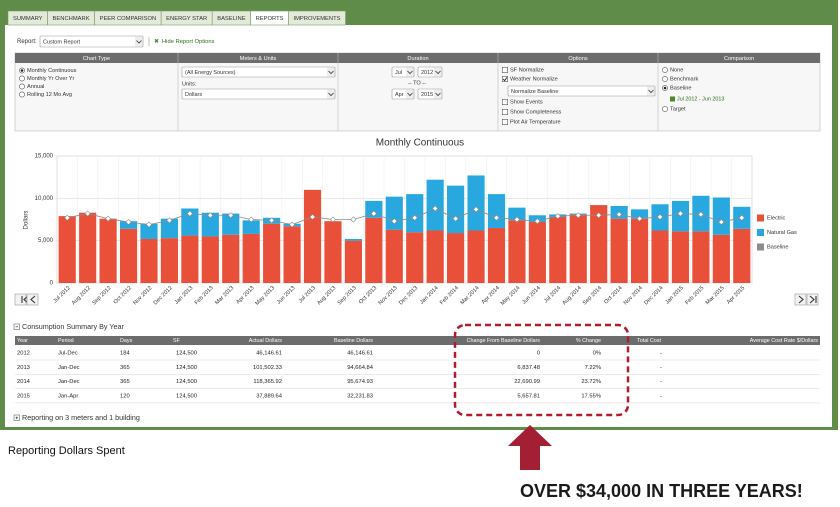  What do you see at coordinates (231, 19) in the screenshot?
I see `tab-label: BASELINE` at bounding box center [231, 19].